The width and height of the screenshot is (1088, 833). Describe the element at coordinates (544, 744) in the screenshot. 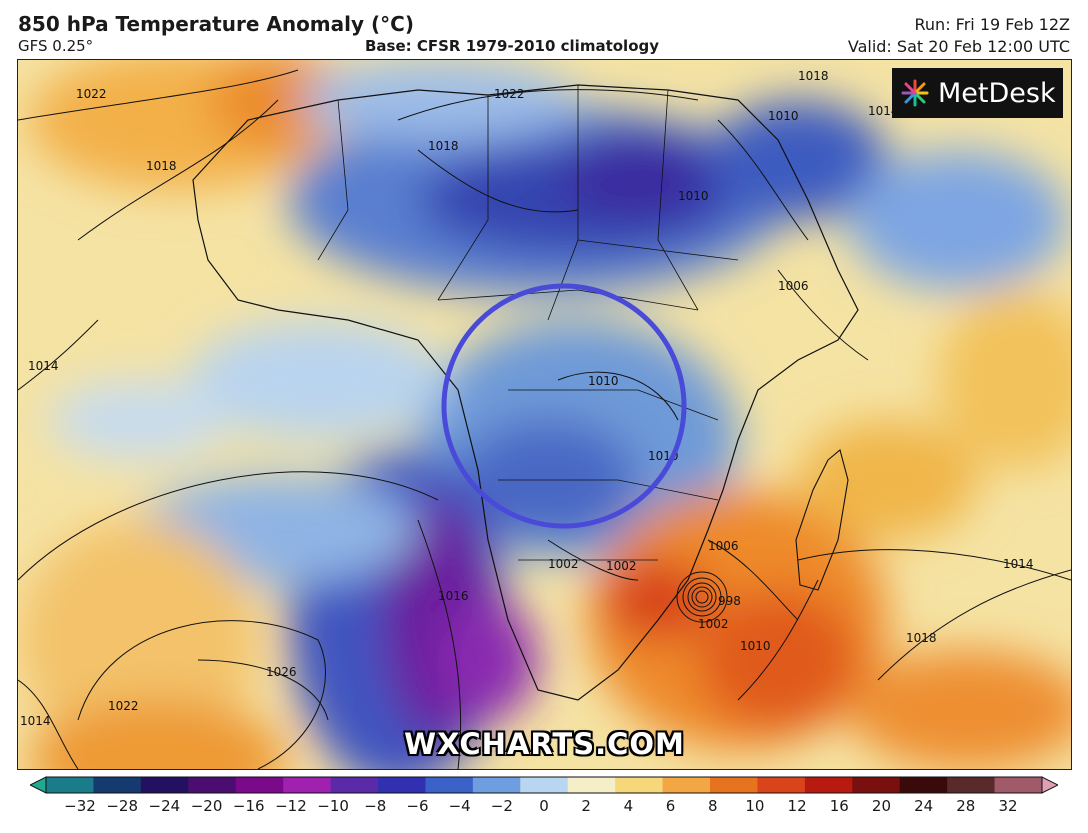

I see `wxcharts-watermark: WXCHARTS.COM` at that location.